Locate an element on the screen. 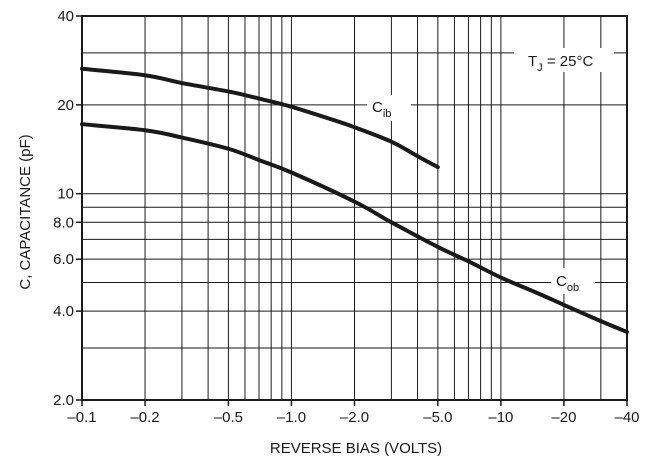 The width and height of the screenshot is (657, 461). cib-label-background is located at coordinates (389, 108).